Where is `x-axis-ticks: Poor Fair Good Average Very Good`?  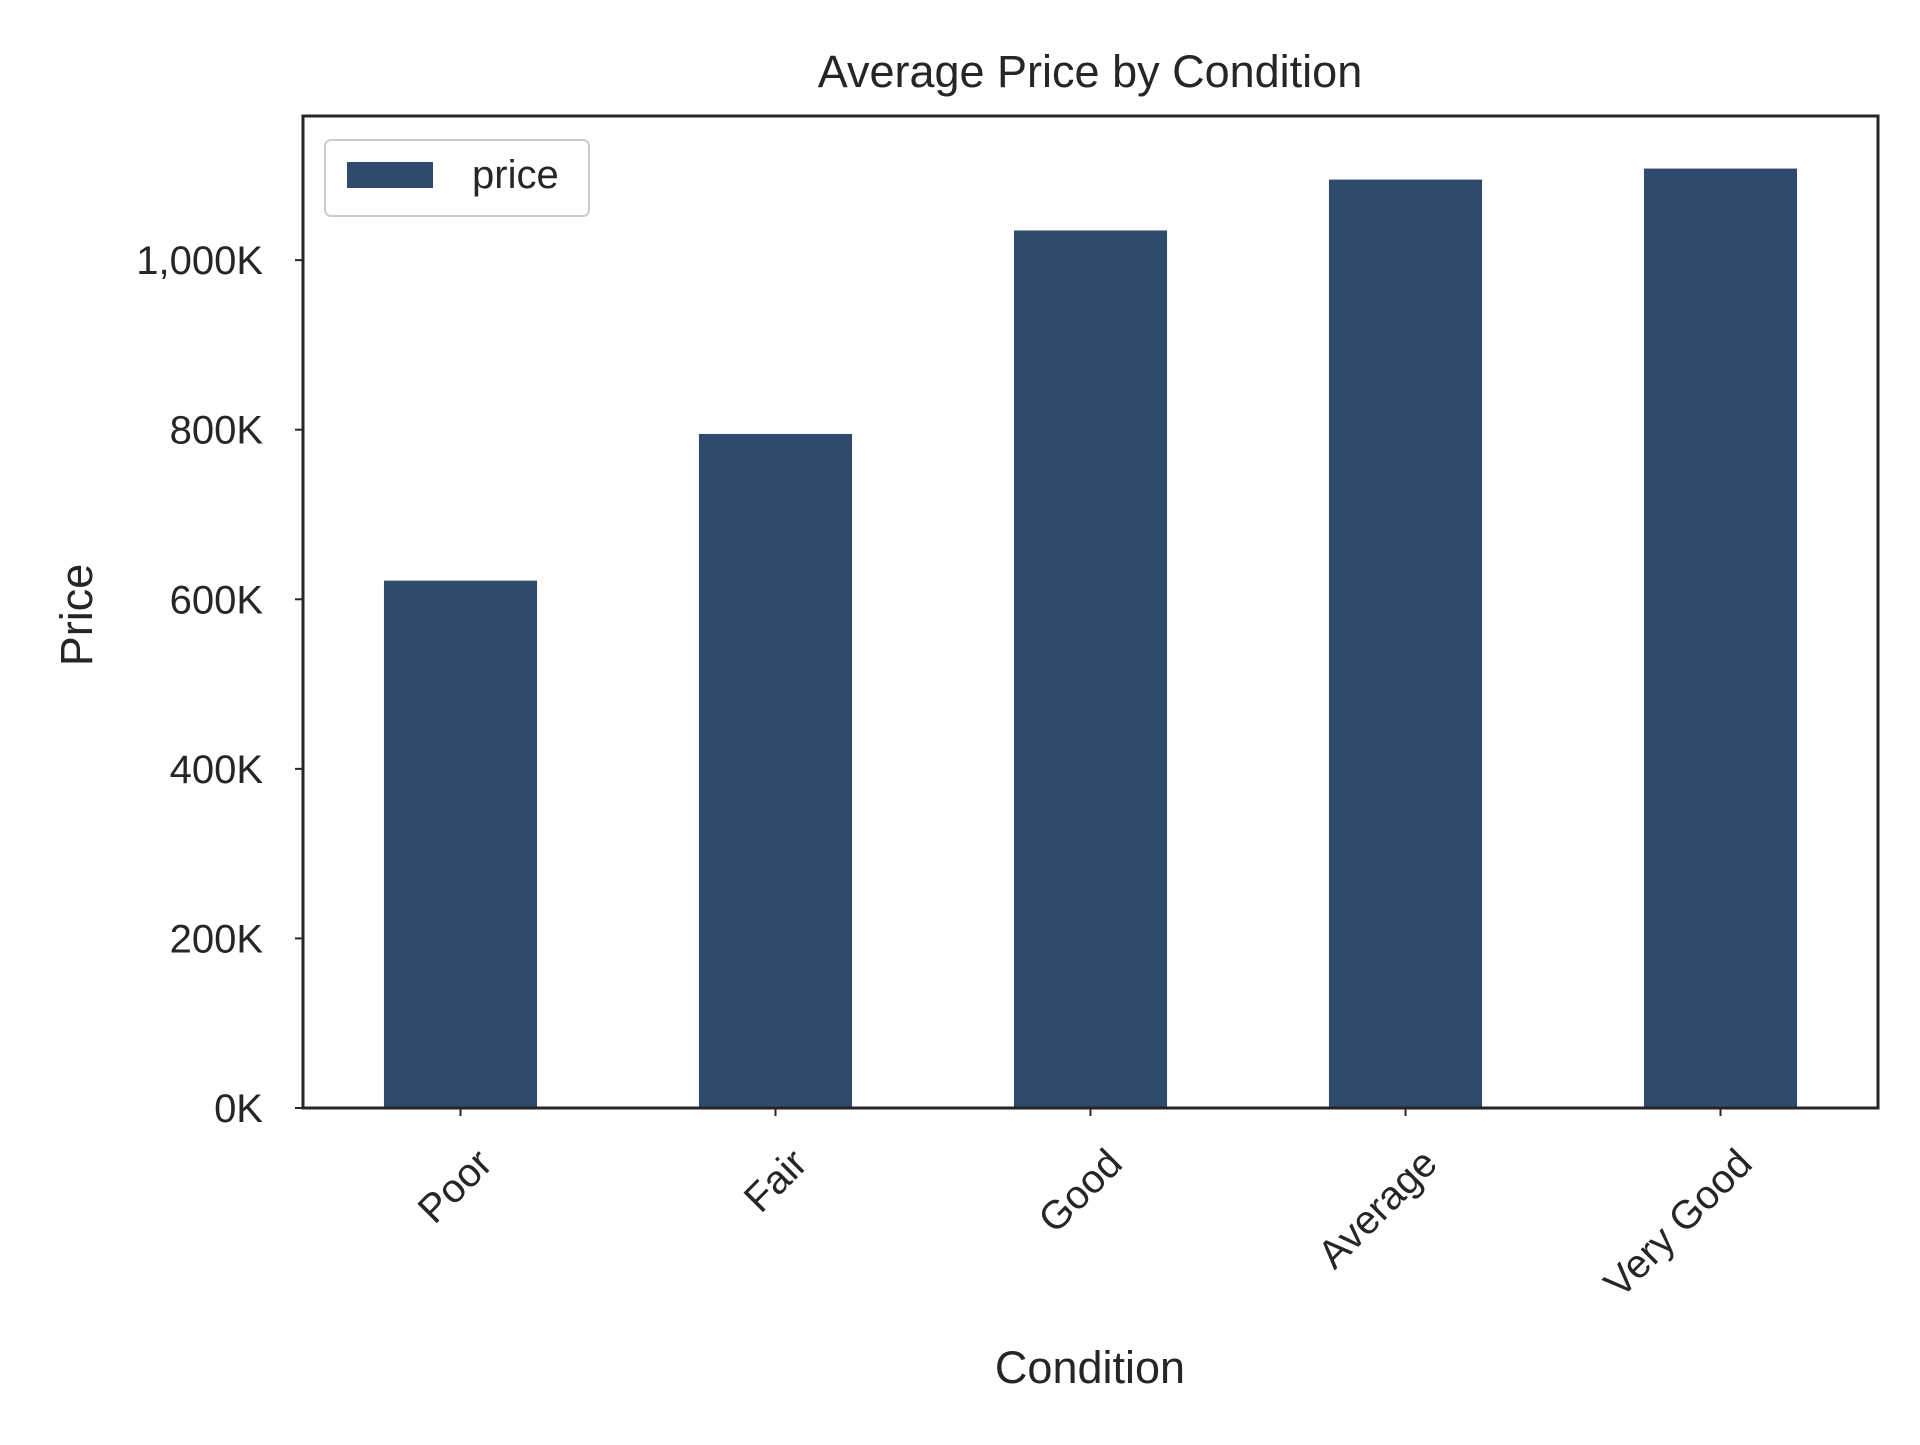 x-axis-ticks: Poor Fair Good Average Very Good is located at coordinates (1085, 1207).